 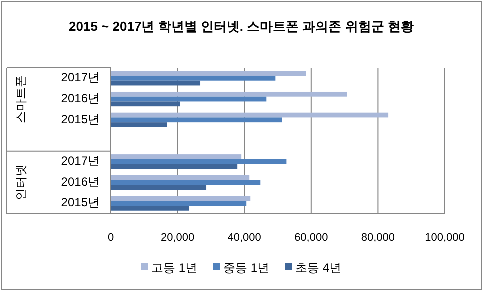 What do you see at coordinates (177, 238) in the screenshot?
I see `x-tick-label: 20,000` at bounding box center [177, 238].